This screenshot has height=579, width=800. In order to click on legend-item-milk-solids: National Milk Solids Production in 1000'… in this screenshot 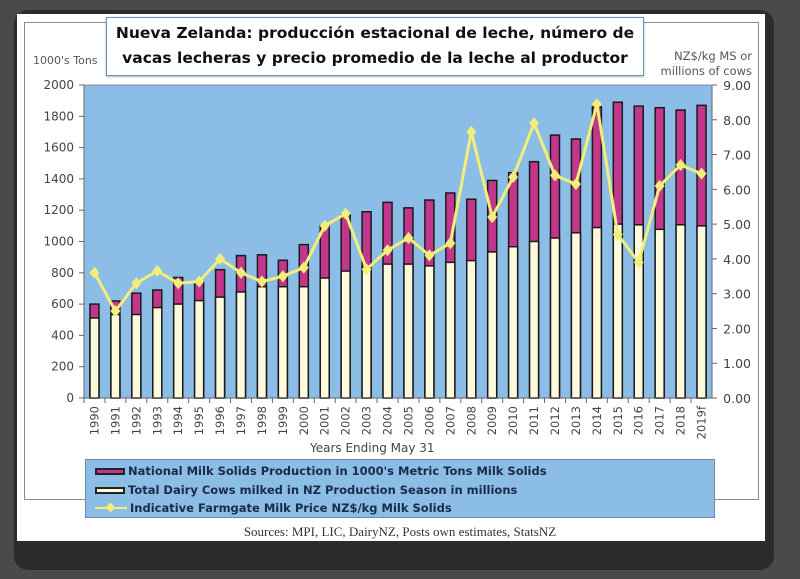, I will do `click(321, 471)`.